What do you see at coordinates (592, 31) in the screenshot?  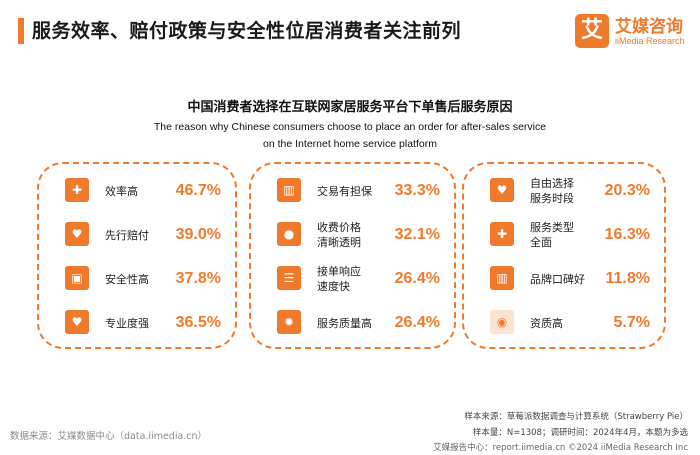 I see `logo-mark: 艾` at bounding box center [592, 31].